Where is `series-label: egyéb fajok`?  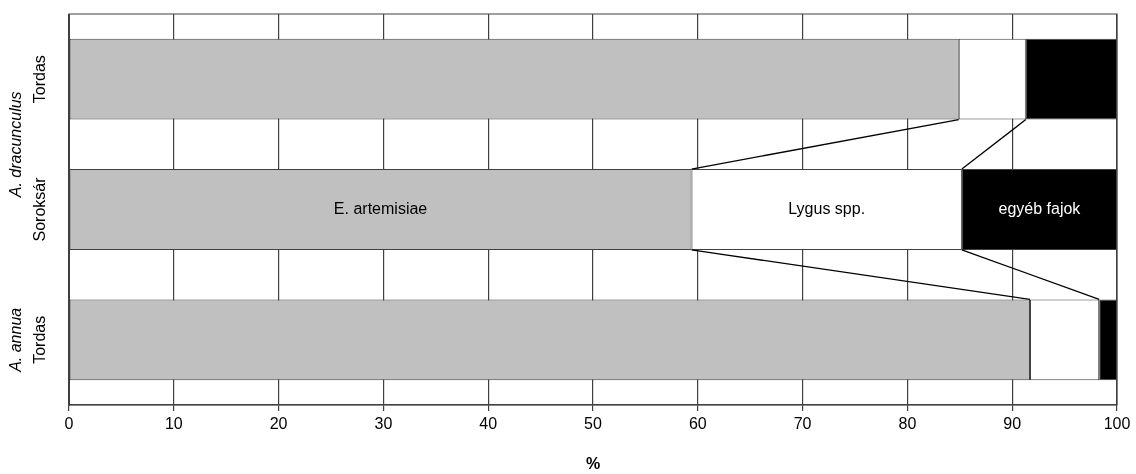
series-label: egyéb fajok is located at coordinates (1040, 208).